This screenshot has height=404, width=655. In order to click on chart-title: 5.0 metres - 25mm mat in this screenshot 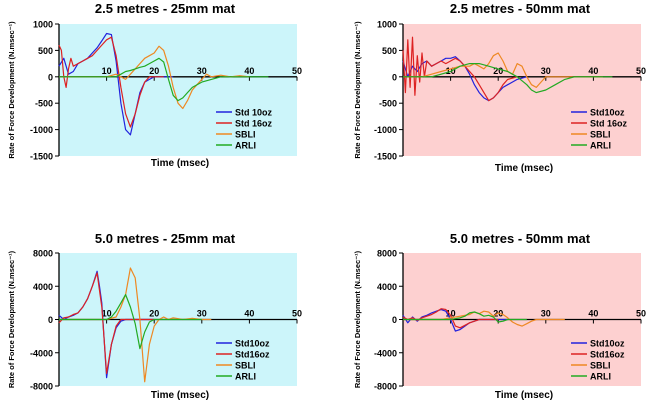, I will do `click(165, 238)`.